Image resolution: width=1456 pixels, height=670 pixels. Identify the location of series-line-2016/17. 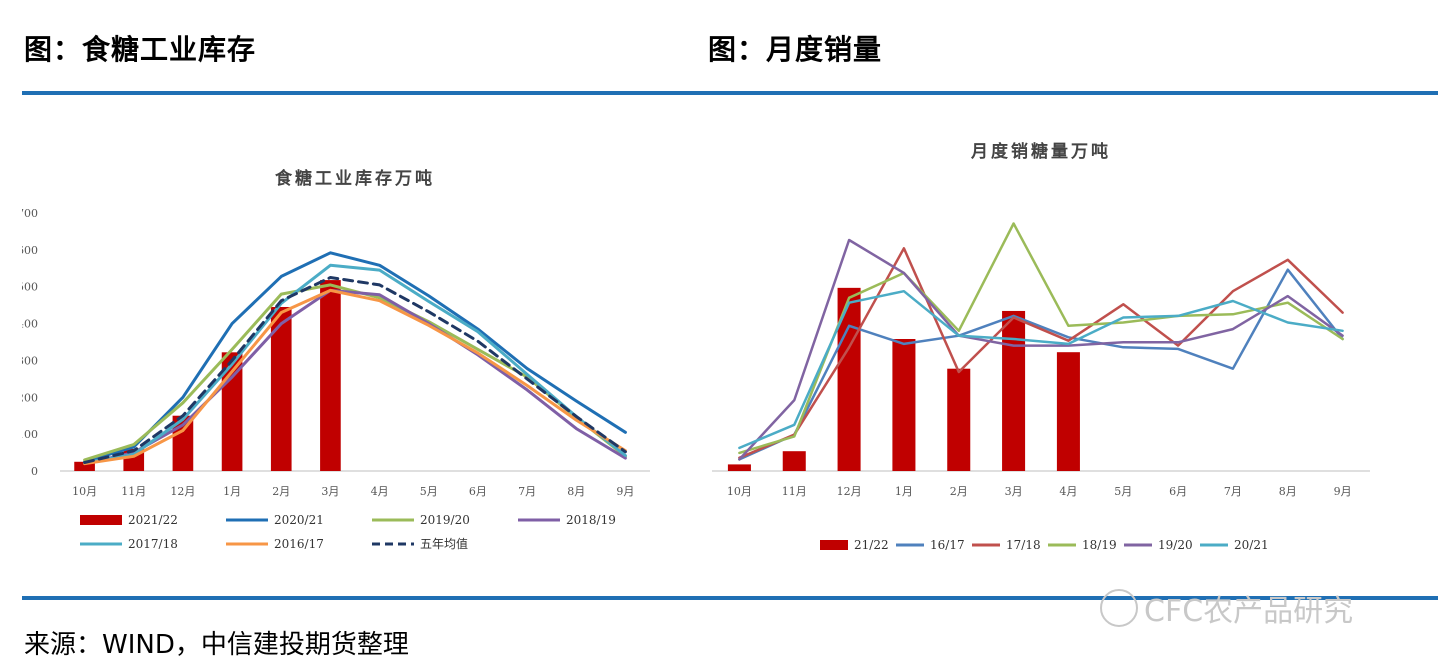
(355, 377).